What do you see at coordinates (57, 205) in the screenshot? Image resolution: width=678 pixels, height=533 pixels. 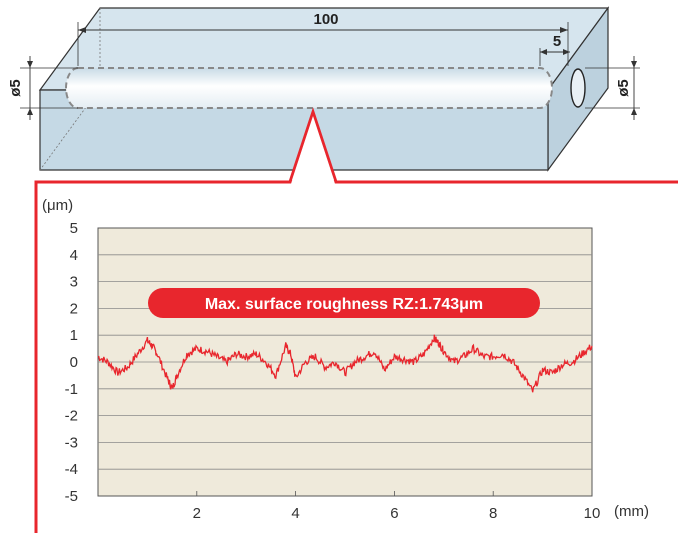 I see `y-axis-label: (μm)` at bounding box center [57, 205].